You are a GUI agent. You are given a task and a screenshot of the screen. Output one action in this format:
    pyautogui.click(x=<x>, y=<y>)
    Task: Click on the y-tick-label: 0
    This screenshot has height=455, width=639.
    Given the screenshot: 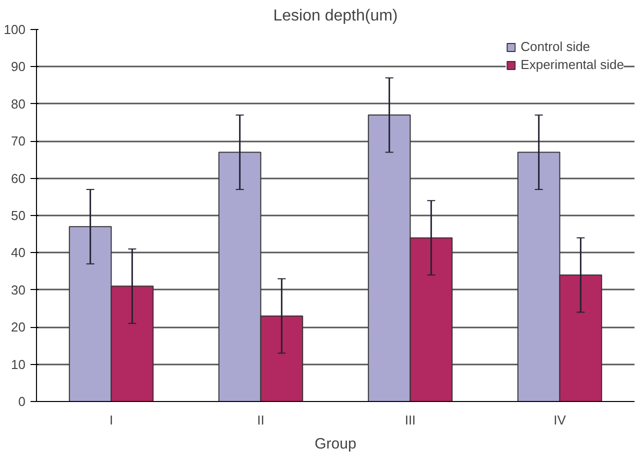 What is the action you would take?
    pyautogui.click(x=22, y=401)
    